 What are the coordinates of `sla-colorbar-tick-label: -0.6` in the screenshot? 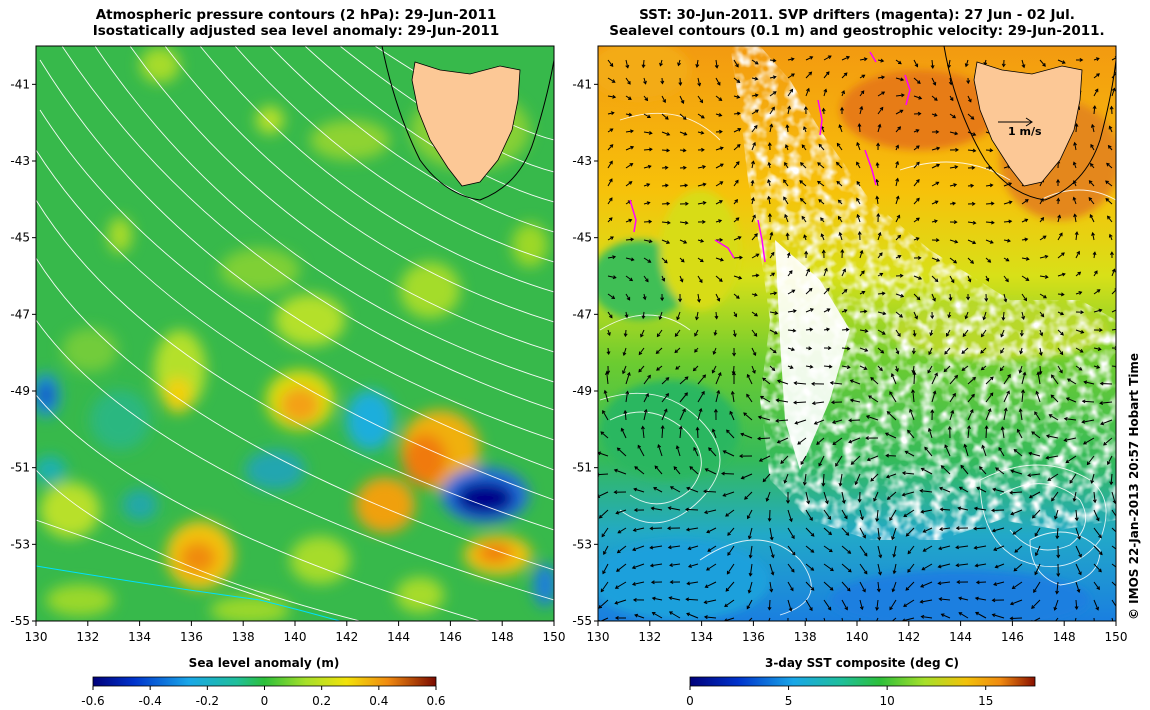 It's located at (92, 701).